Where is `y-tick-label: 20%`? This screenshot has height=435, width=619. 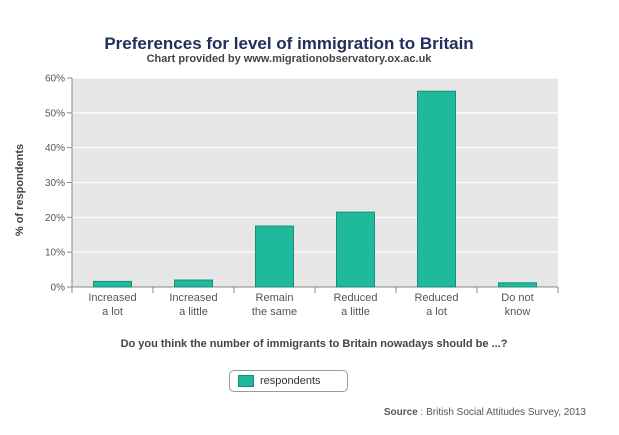
y-tick-label: 20% is located at coordinates (55, 218).